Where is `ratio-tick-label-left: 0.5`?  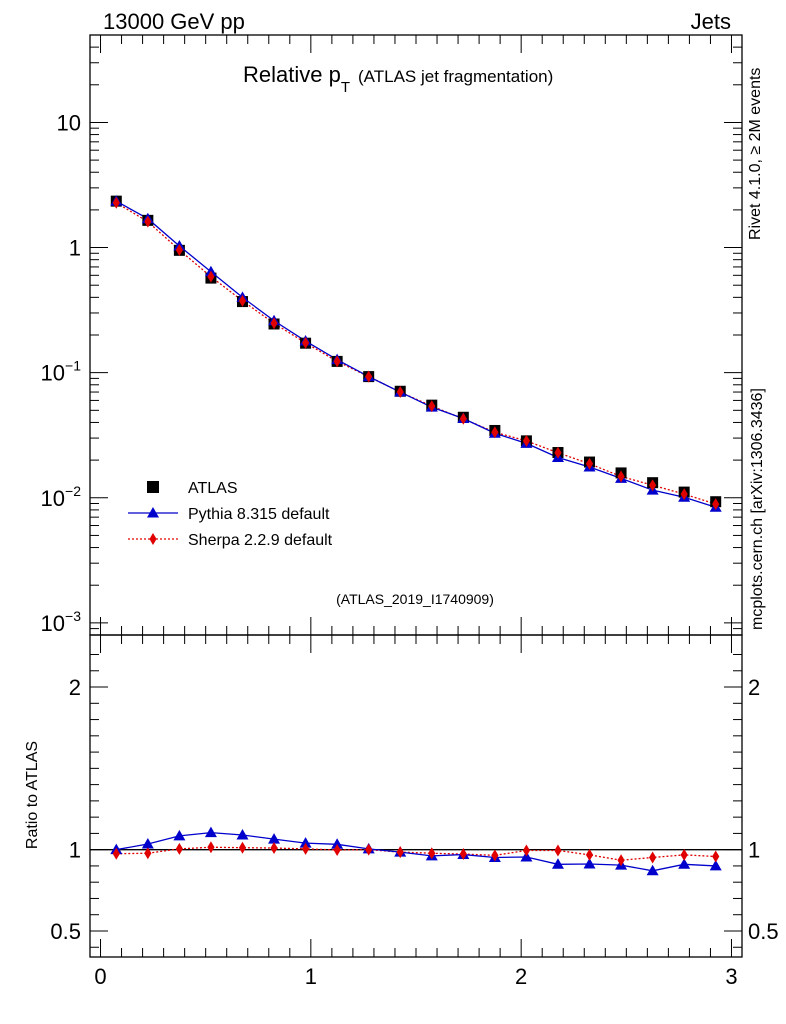 ratio-tick-label-left: 0.5 is located at coordinates (65, 931).